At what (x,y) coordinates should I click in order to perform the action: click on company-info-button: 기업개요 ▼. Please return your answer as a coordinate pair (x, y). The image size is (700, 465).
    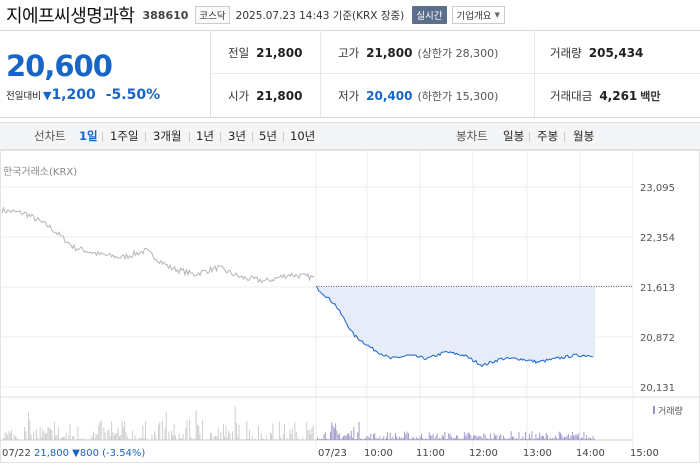
    Looking at the image, I should click on (478, 15).